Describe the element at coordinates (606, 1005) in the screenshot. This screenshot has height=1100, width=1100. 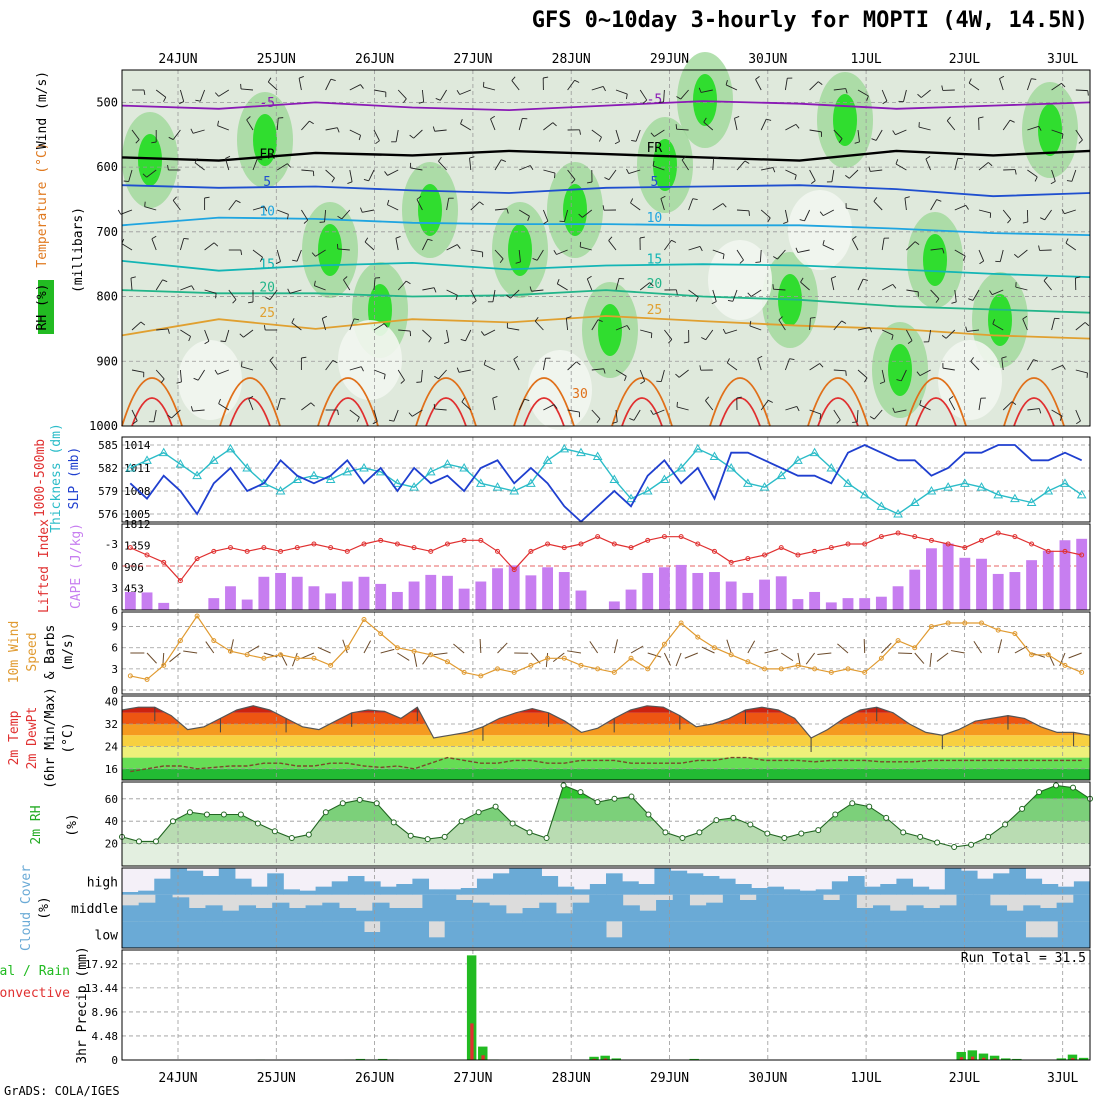
I see `precip-frame` at that location.